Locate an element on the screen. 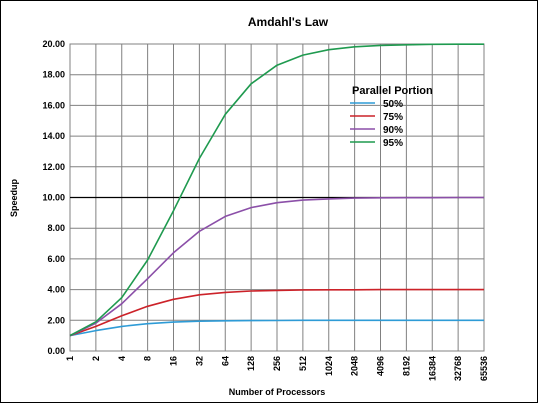  x-tick-label: 32768 is located at coordinates (458, 368).